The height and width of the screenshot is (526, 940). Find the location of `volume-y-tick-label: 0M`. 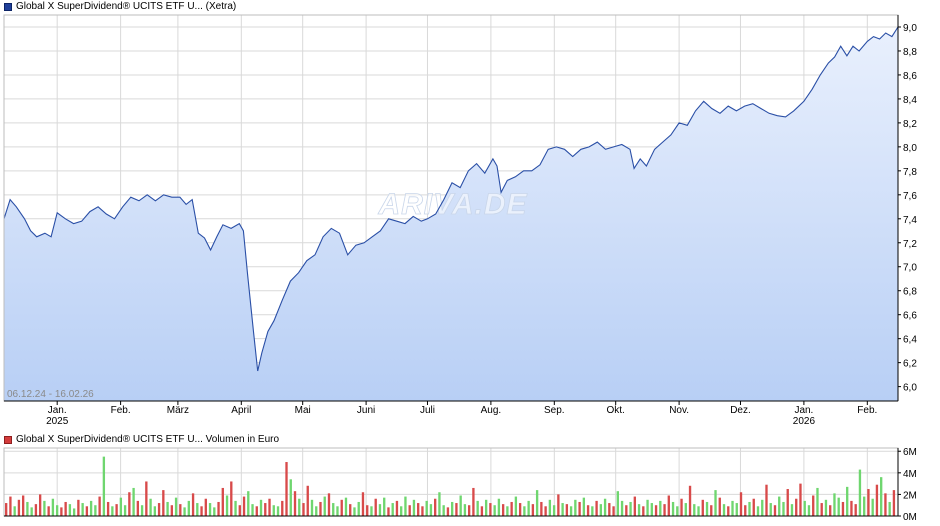

volume-y-tick-label: 0M is located at coordinates (910, 517).